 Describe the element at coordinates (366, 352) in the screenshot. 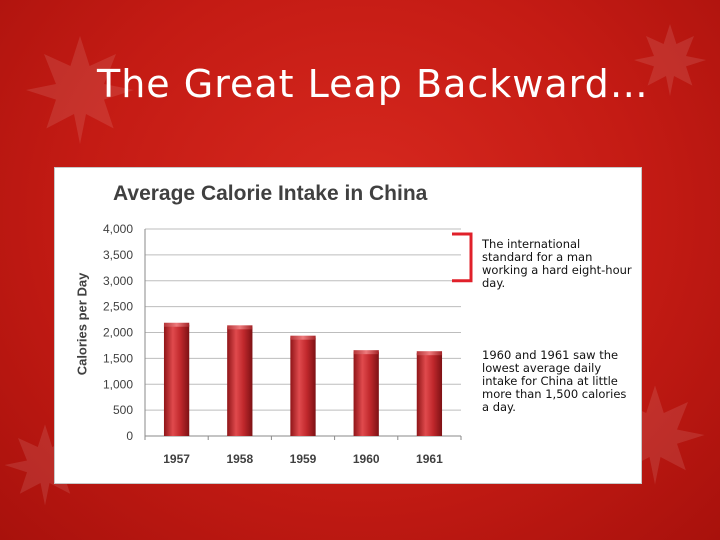

I see `bar-top-1960` at that location.